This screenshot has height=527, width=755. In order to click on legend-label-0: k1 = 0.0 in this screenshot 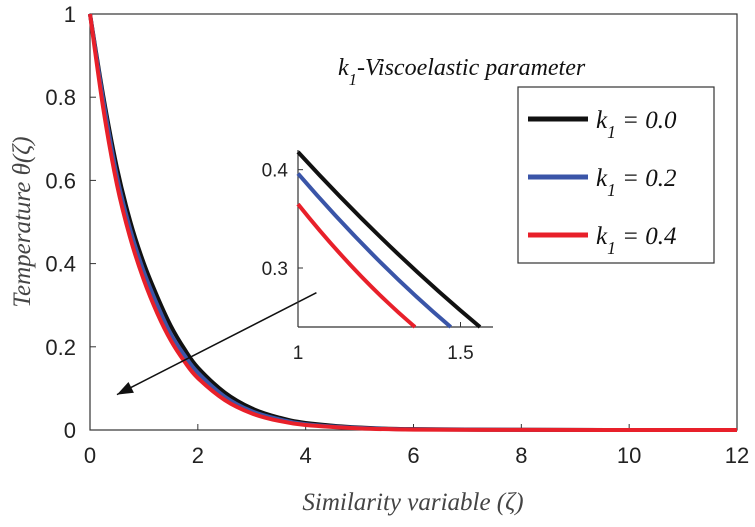, I will do `click(636, 124)`.